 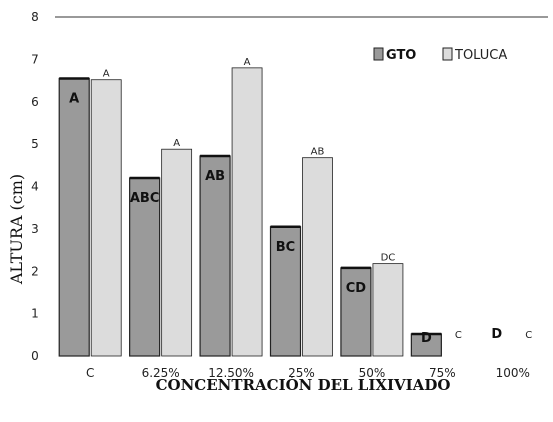 I want to click on sig-letter-gto-6: D, so click(x=496, y=334).